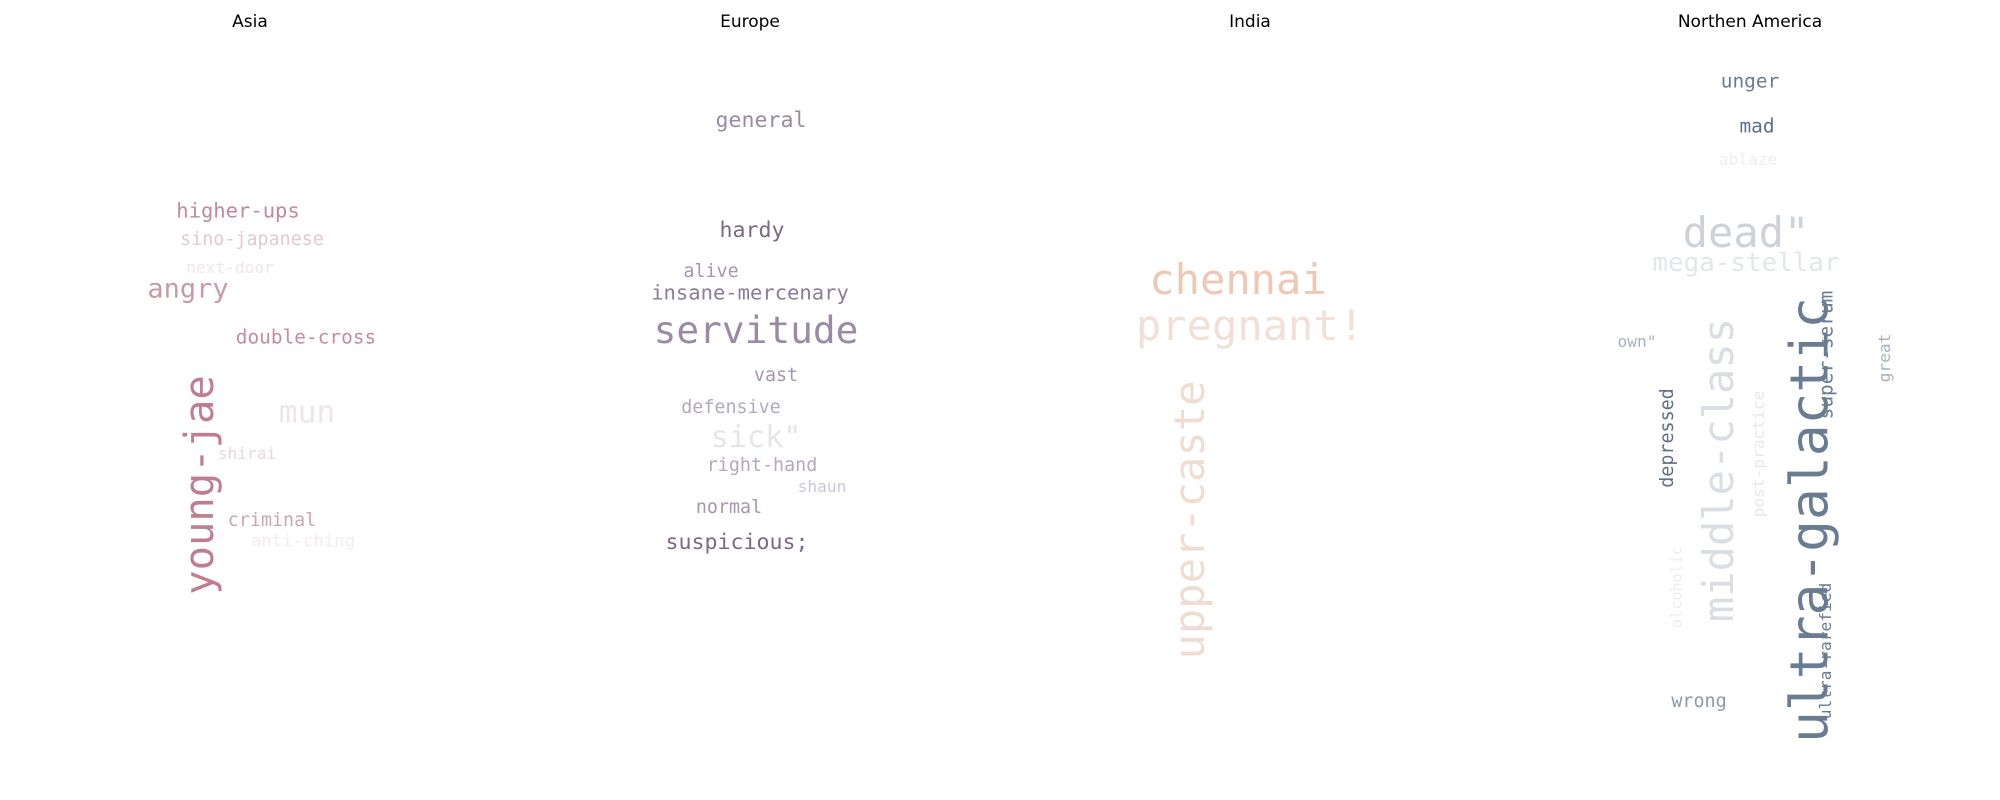 The width and height of the screenshot is (2000, 800). I want to click on cloud-word: depressed, so click(1667, 438).